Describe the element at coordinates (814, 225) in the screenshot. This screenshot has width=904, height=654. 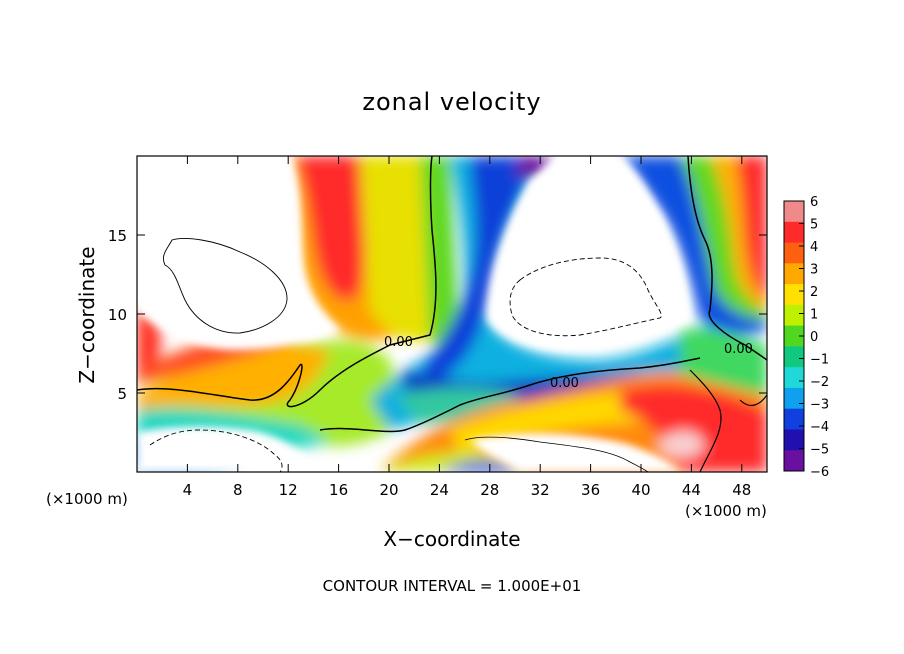
I see `colorbar-tick-label: 5` at that location.